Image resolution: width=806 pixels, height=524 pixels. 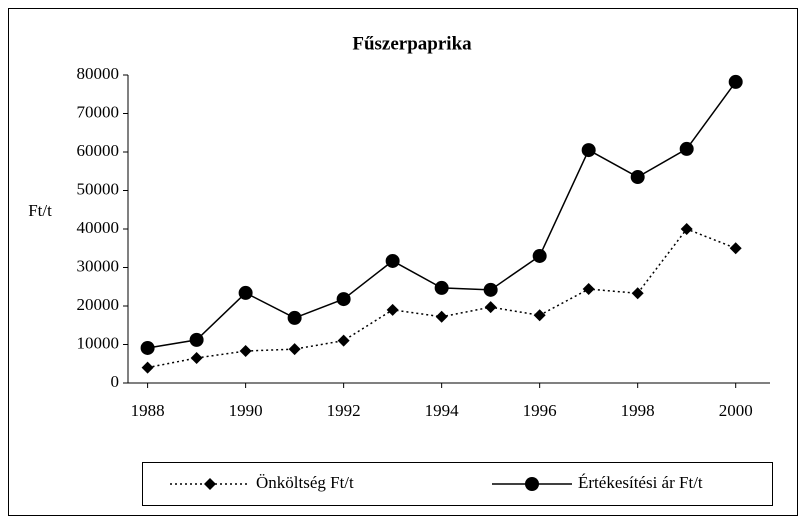 What do you see at coordinates (98, 150) in the screenshot?
I see `y-tick-label: 60000` at bounding box center [98, 150].